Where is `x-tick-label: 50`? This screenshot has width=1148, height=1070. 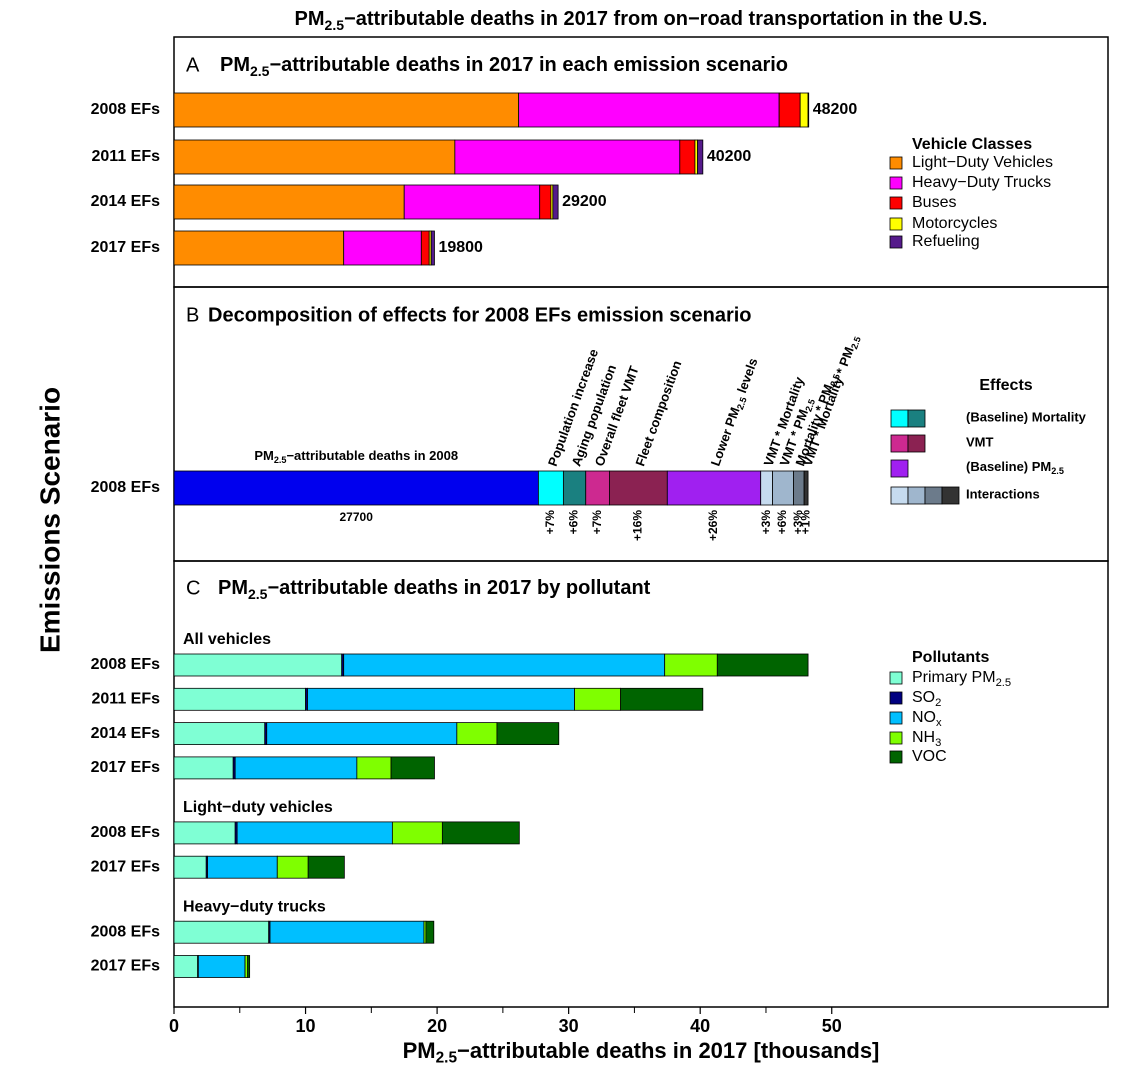
x-tick-label: 50 is located at coordinates (832, 1026).